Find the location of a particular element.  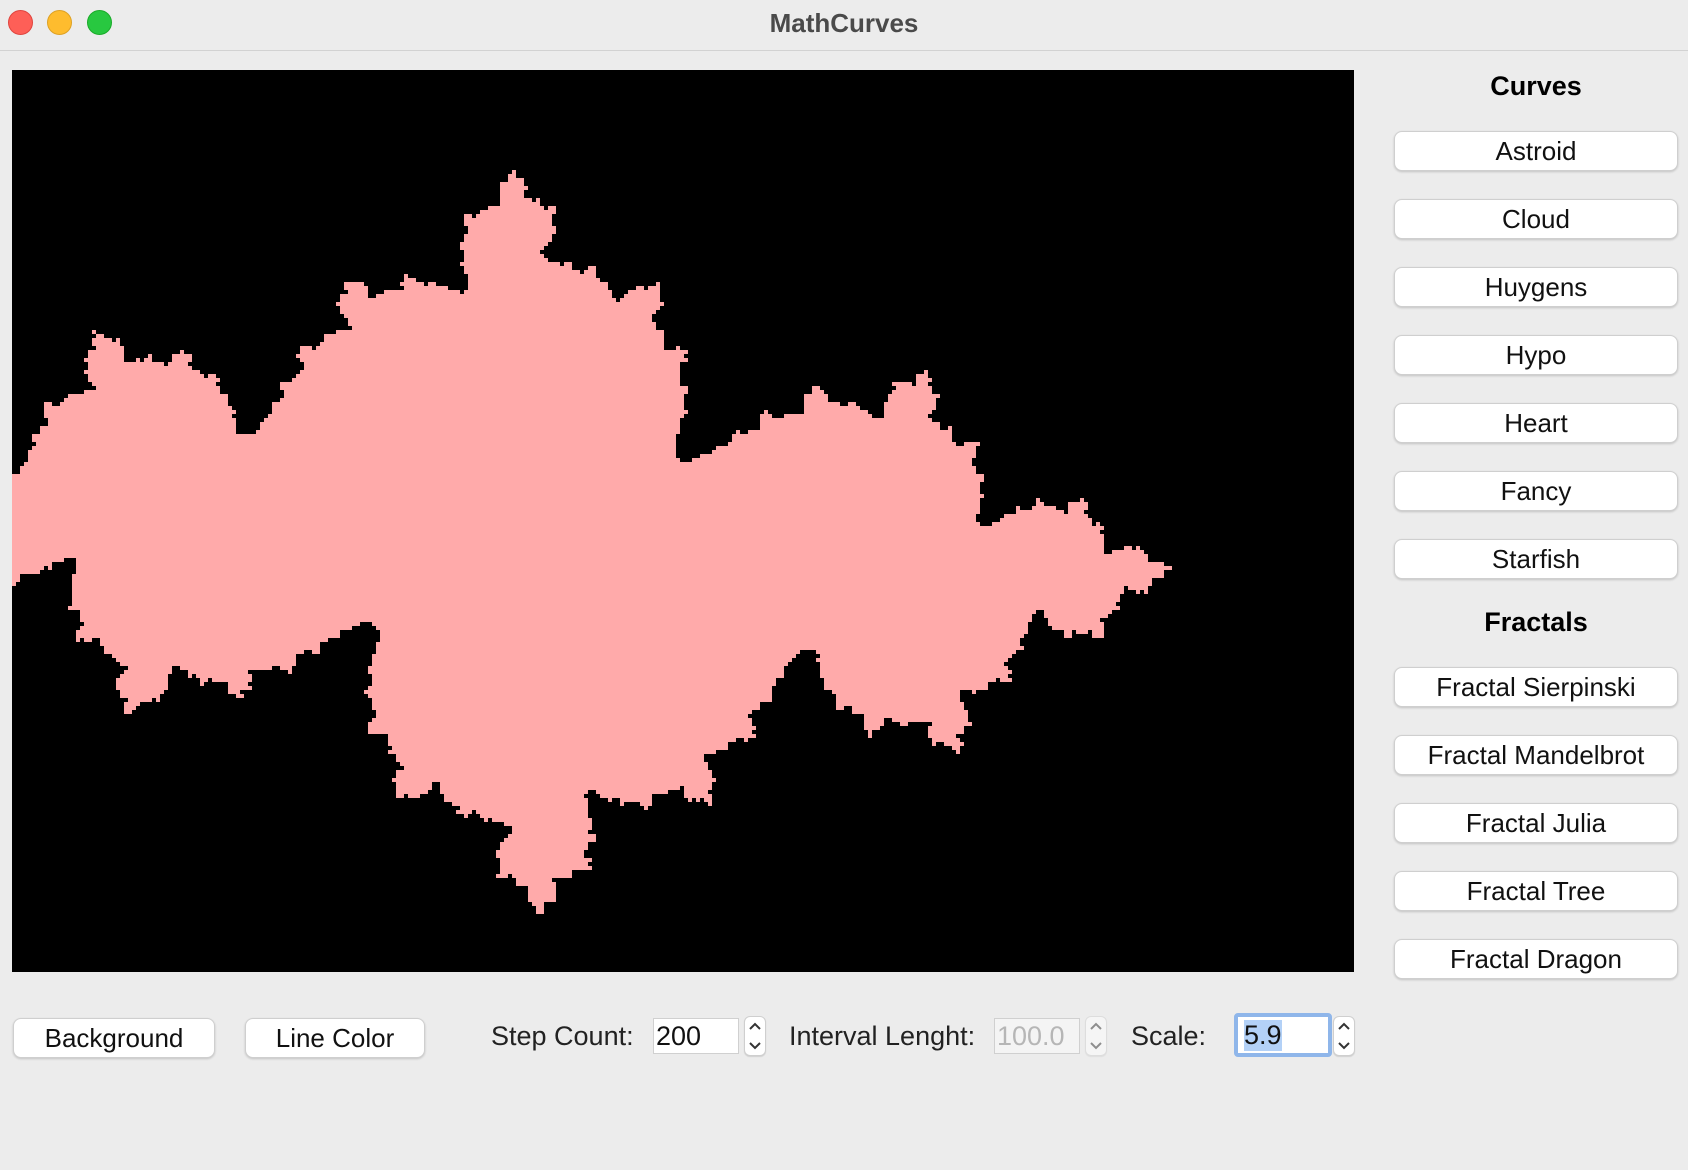

step-count-label: Step Count: is located at coordinates (562, 1036).